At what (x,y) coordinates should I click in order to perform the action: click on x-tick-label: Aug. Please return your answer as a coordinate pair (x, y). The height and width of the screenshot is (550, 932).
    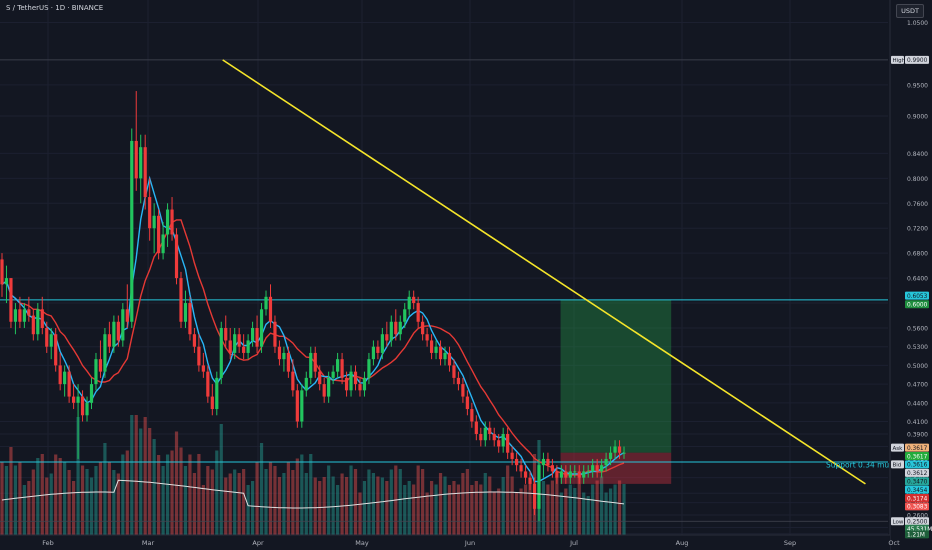
    Looking at the image, I should click on (682, 543).